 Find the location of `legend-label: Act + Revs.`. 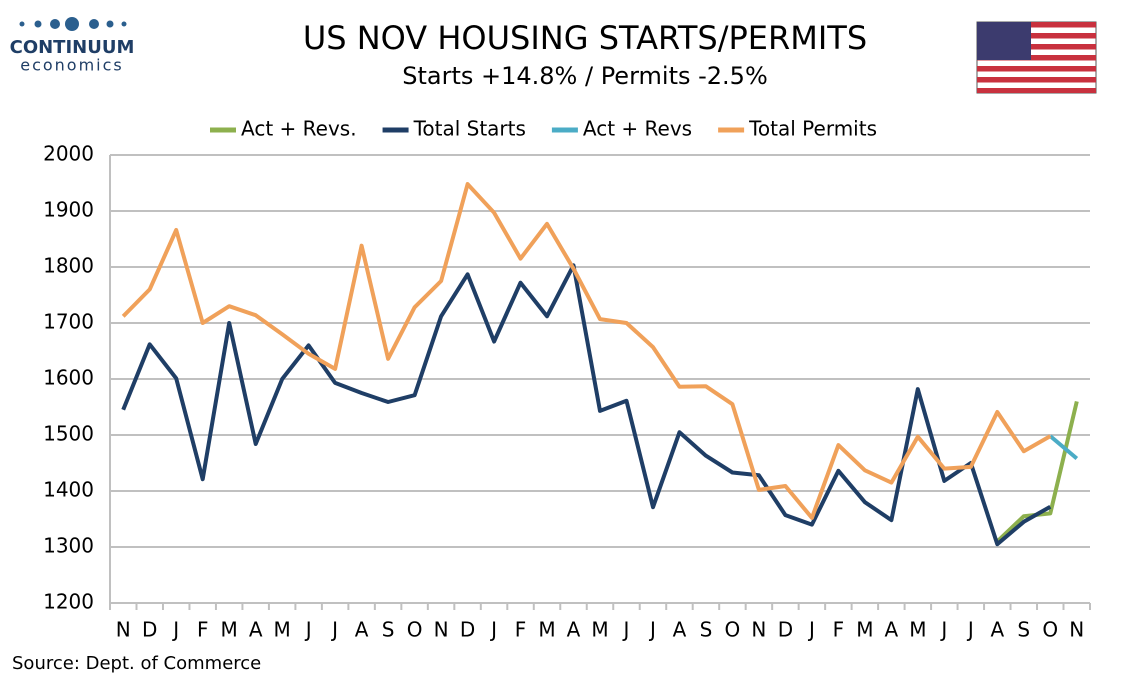

legend-label: Act + Revs. is located at coordinates (299, 129).